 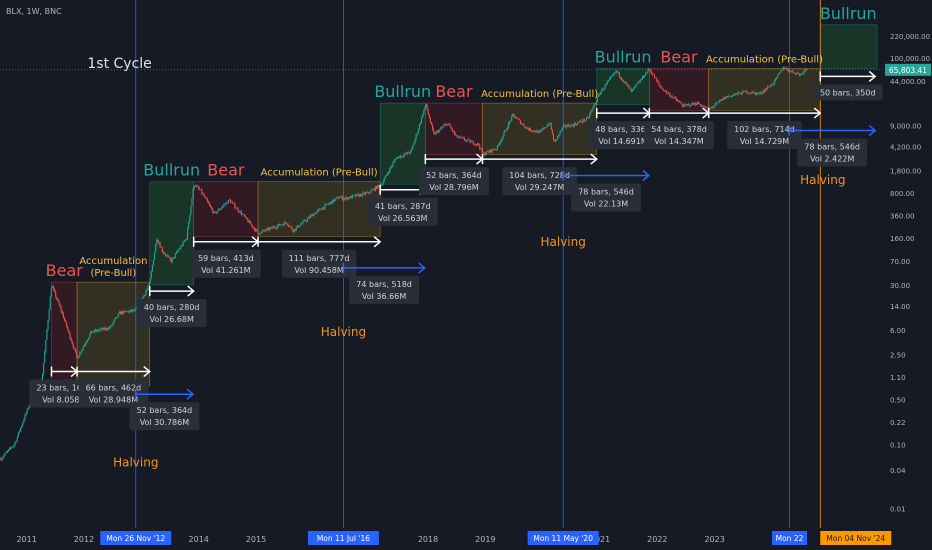 What do you see at coordinates (848, 13) in the screenshot?
I see `bull-label: Bullrun` at bounding box center [848, 13].